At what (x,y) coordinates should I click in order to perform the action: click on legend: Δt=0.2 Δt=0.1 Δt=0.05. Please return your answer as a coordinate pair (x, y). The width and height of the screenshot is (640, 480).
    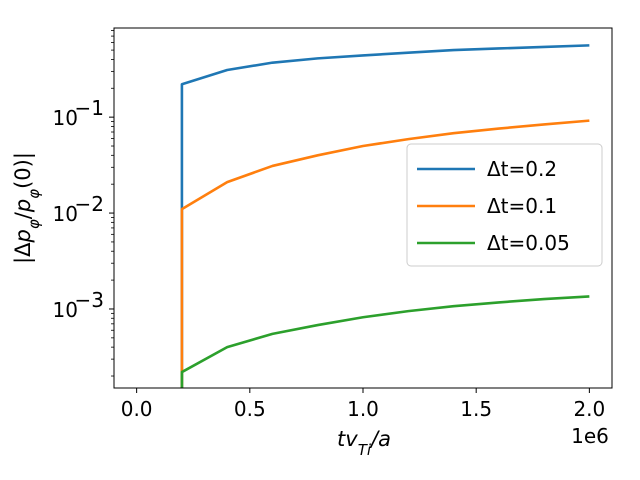
    Looking at the image, I should click on (504, 205).